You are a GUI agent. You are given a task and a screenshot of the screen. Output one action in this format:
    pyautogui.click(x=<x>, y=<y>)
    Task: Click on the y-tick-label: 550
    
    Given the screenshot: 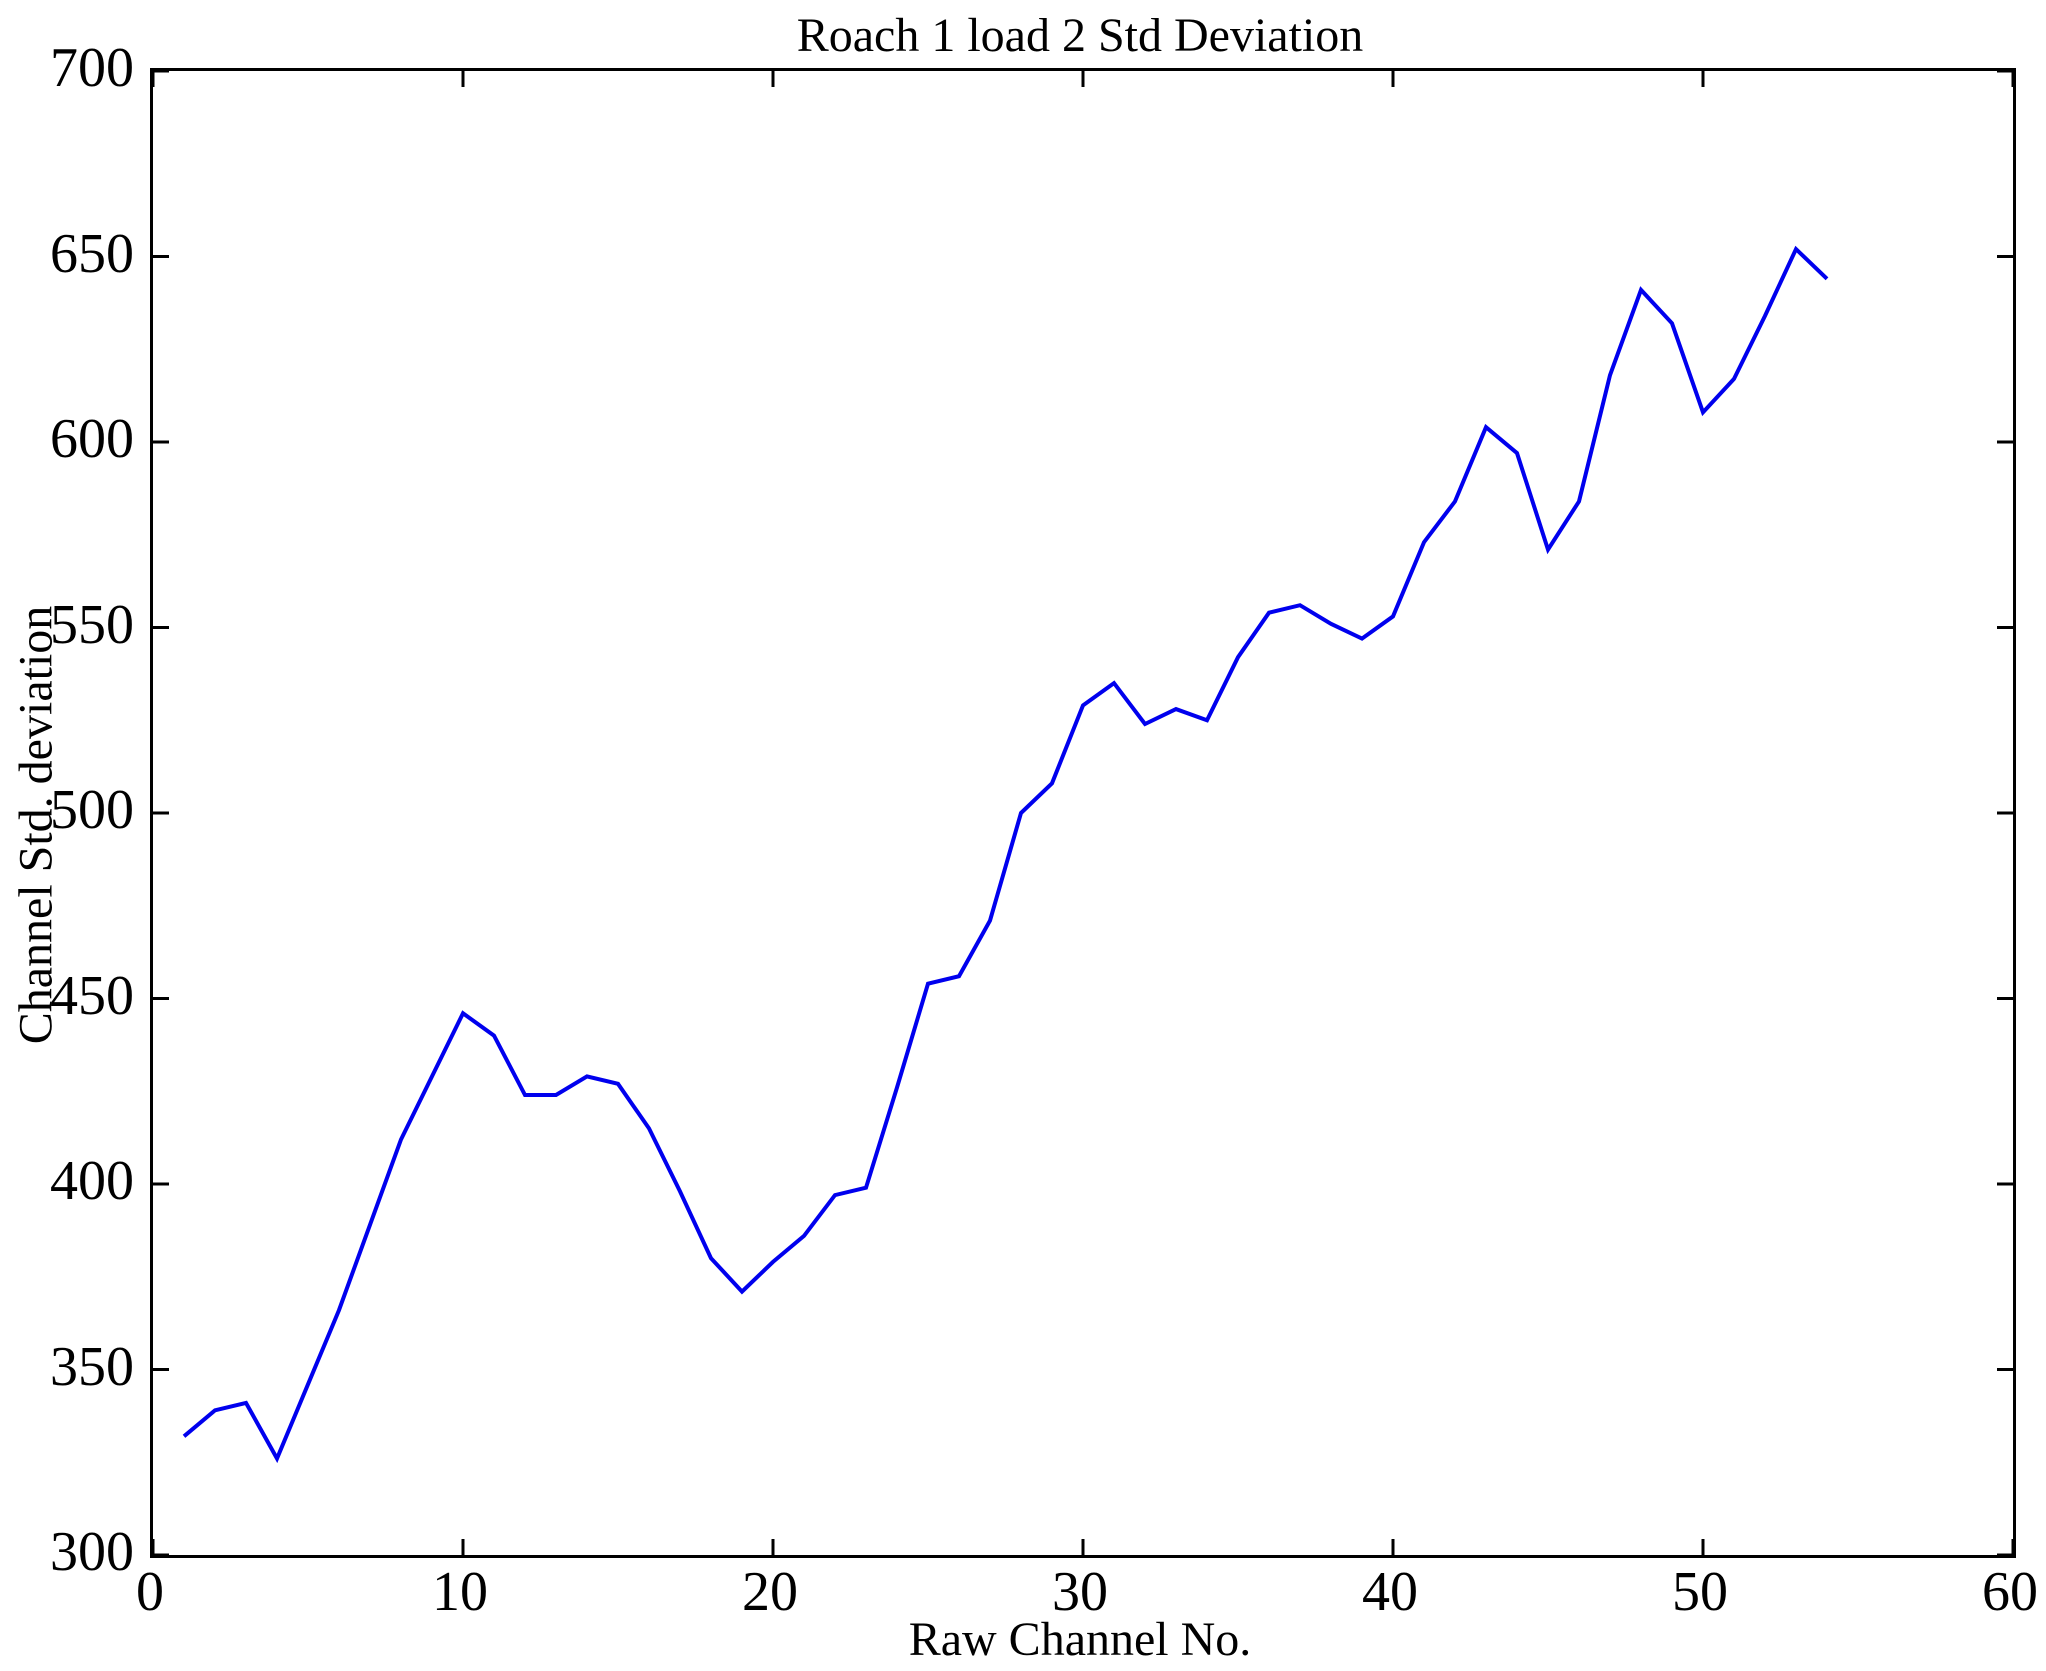 What is the action you would take?
    pyautogui.click(x=92, y=624)
    